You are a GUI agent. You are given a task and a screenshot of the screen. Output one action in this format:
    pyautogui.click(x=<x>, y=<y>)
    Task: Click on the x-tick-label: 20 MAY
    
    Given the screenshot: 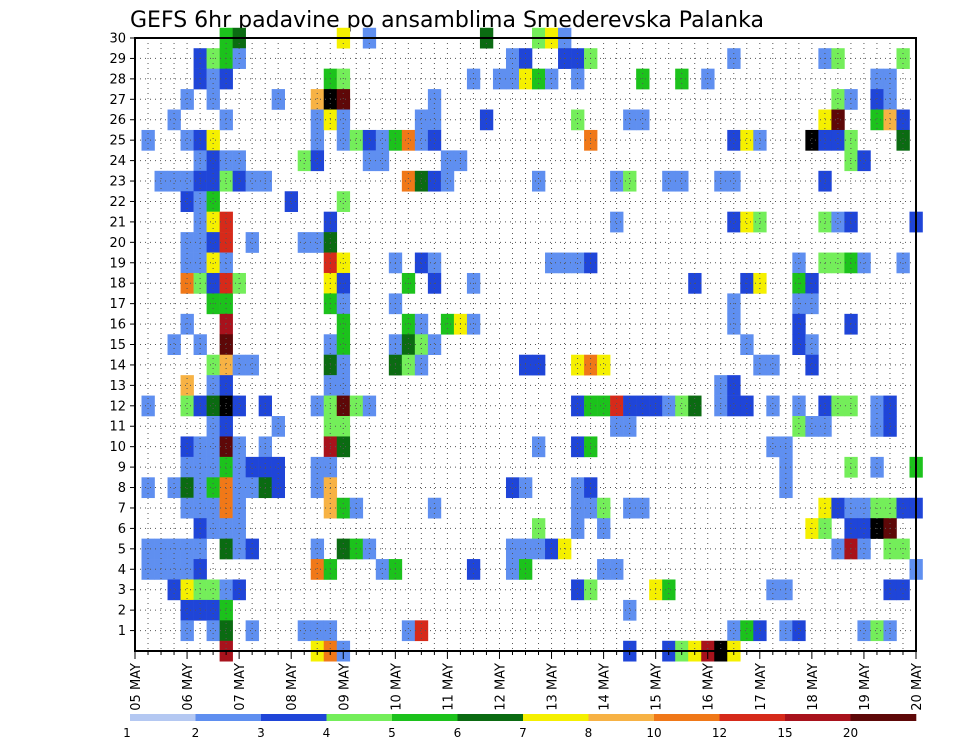 What is the action you would take?
    pyautogui.click(x=917, y=687)
    